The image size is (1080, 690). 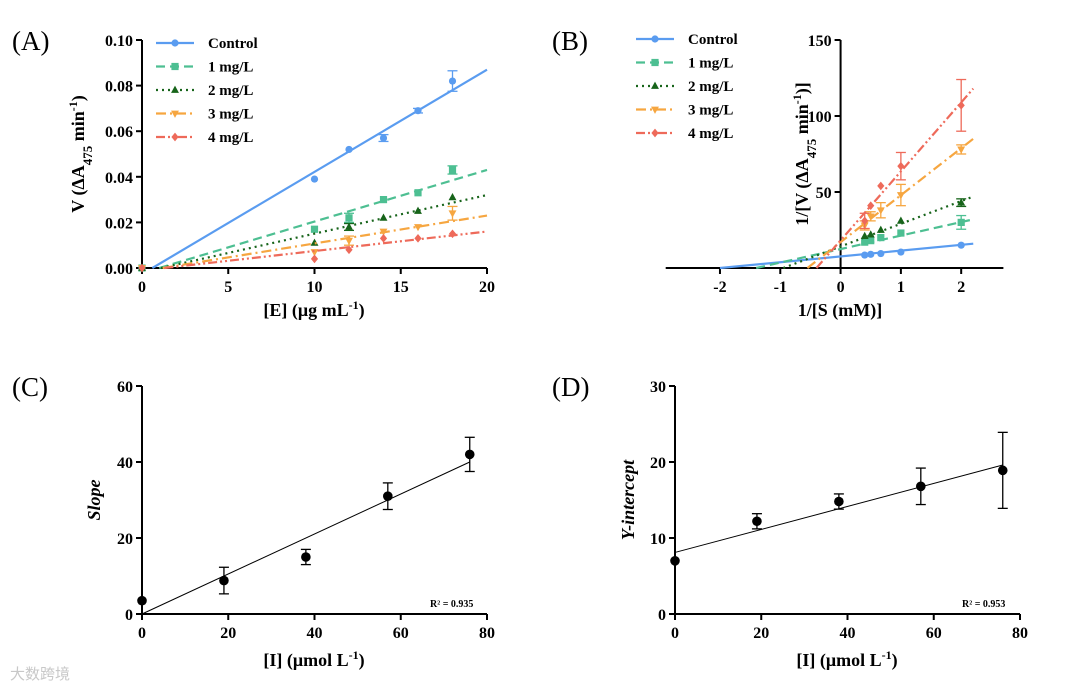 I want to click on y-tick-label: 30, so click(x=658, y=387).